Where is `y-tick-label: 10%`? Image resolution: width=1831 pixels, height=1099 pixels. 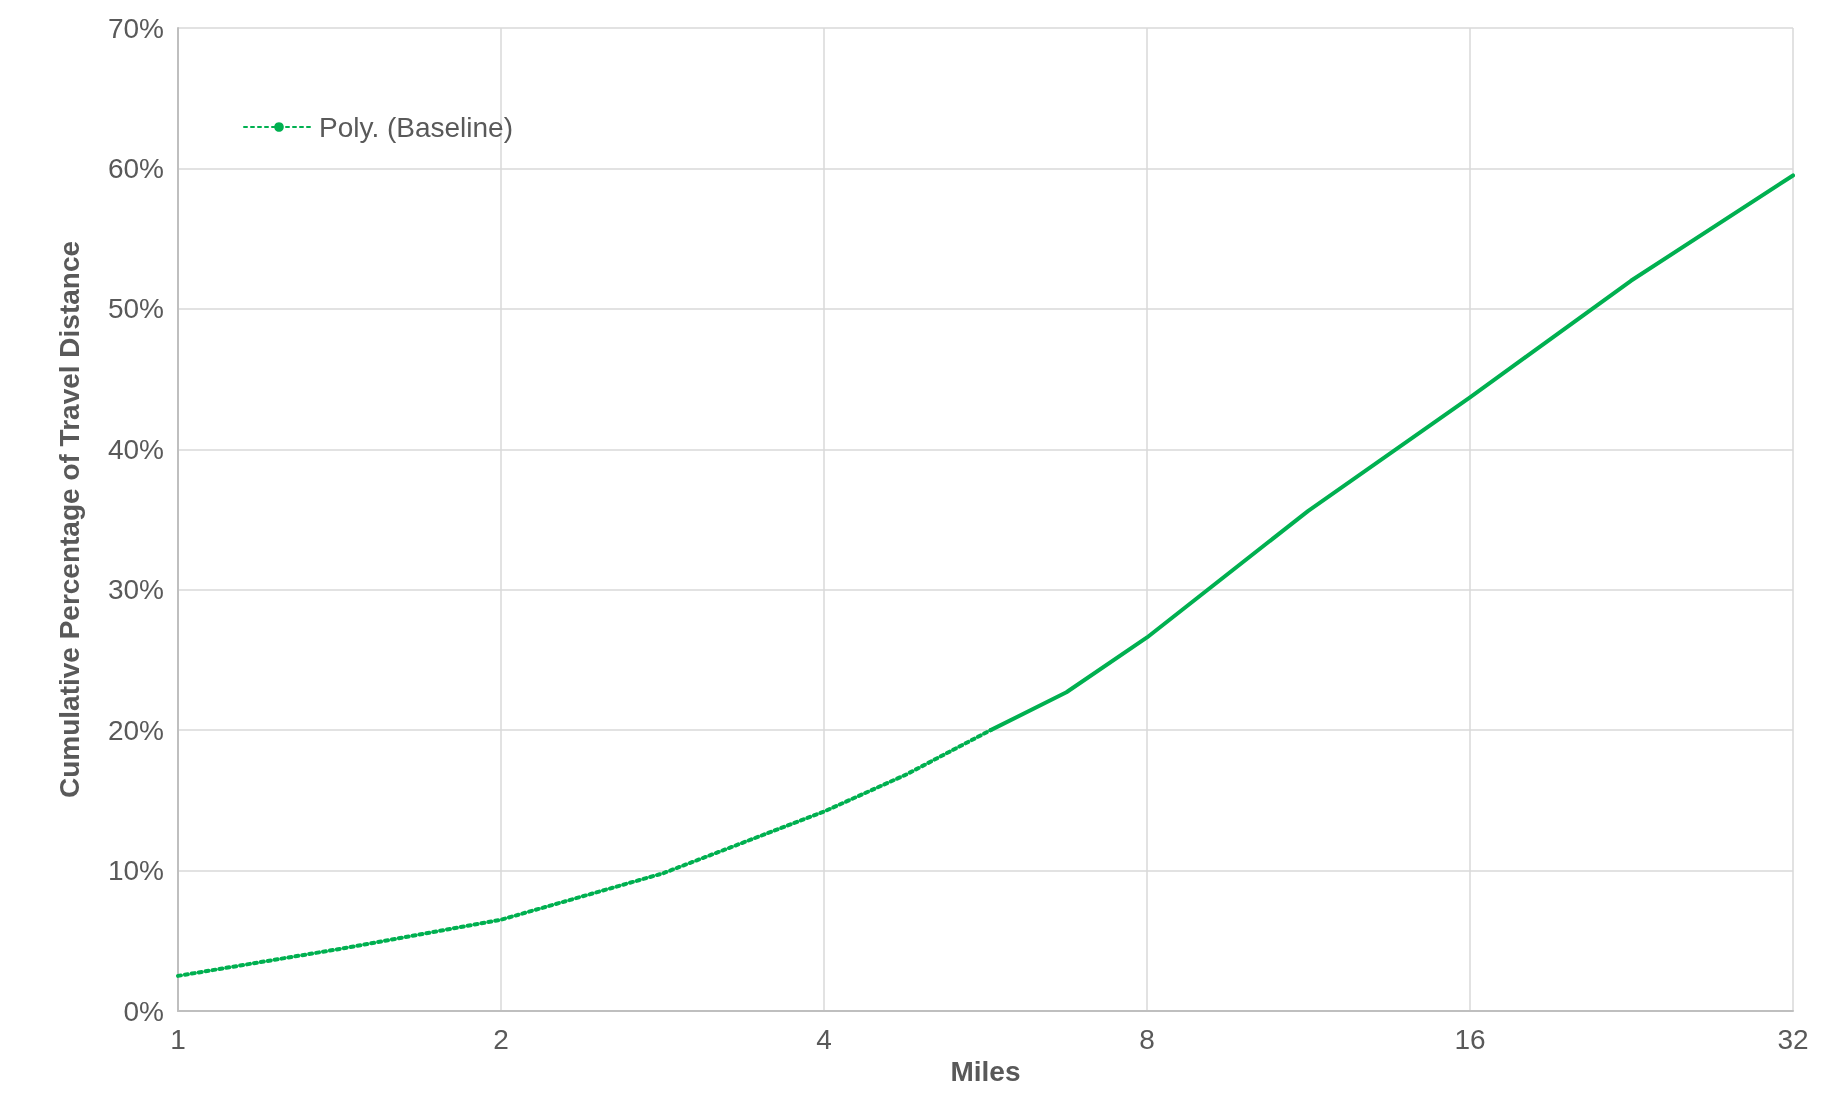 y-tick-label: 10% is located at coordinates (135, 871).